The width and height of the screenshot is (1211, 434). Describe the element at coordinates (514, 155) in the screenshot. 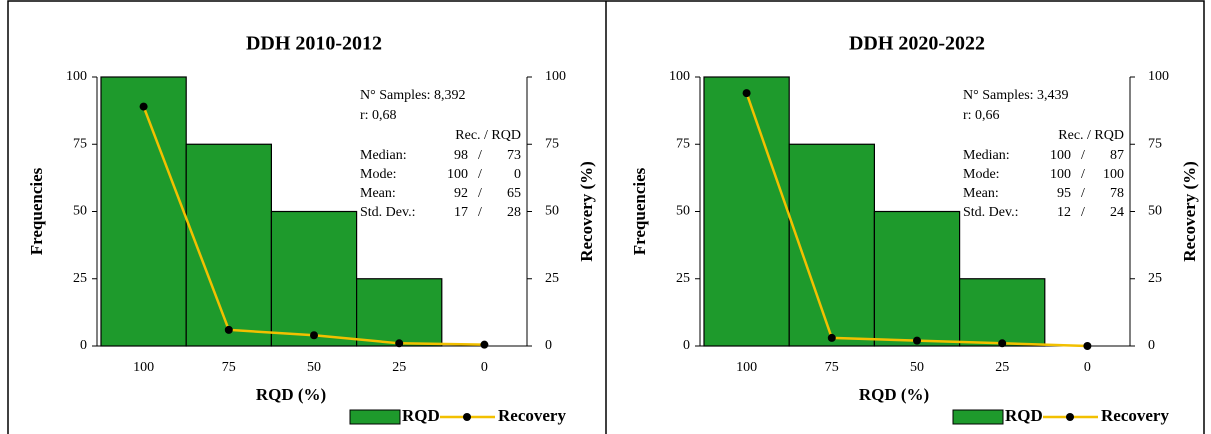

I see `stat-rqd: 73` at that location.